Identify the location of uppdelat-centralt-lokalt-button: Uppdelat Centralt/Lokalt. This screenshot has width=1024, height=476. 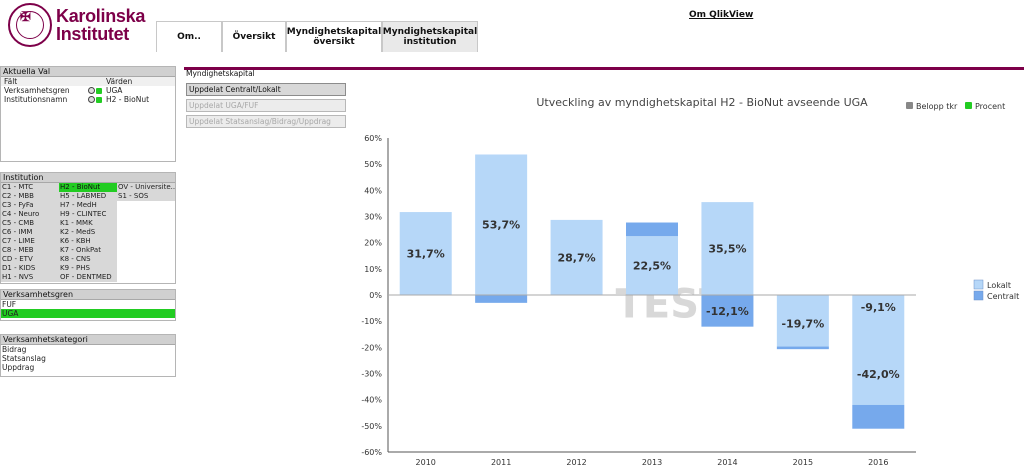
(266, 89).